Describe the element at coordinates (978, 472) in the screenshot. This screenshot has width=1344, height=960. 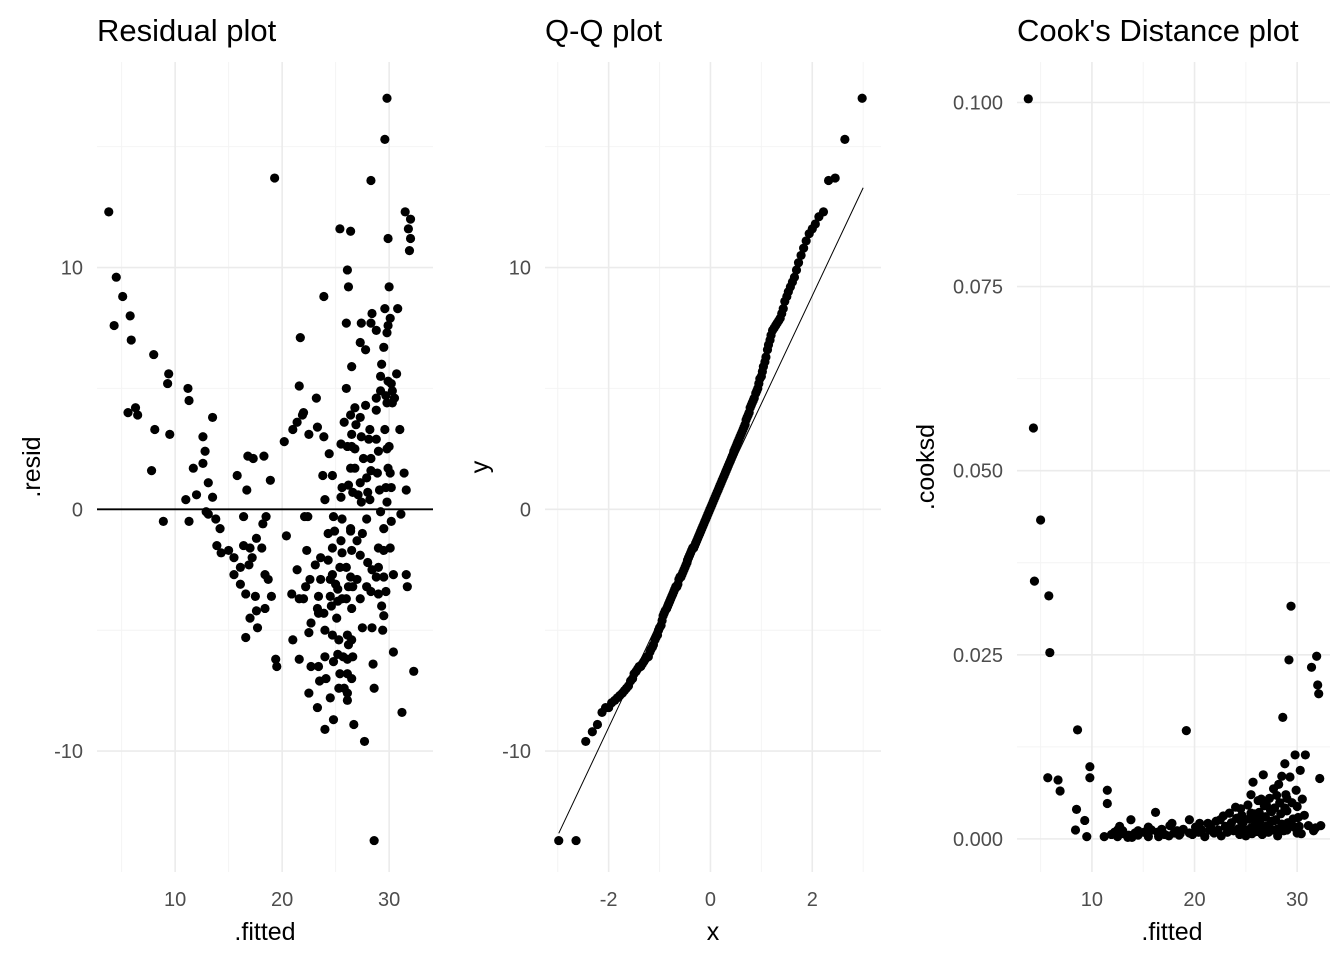
I see `cooks-distance-y-tick-label: 0.050` at that location.